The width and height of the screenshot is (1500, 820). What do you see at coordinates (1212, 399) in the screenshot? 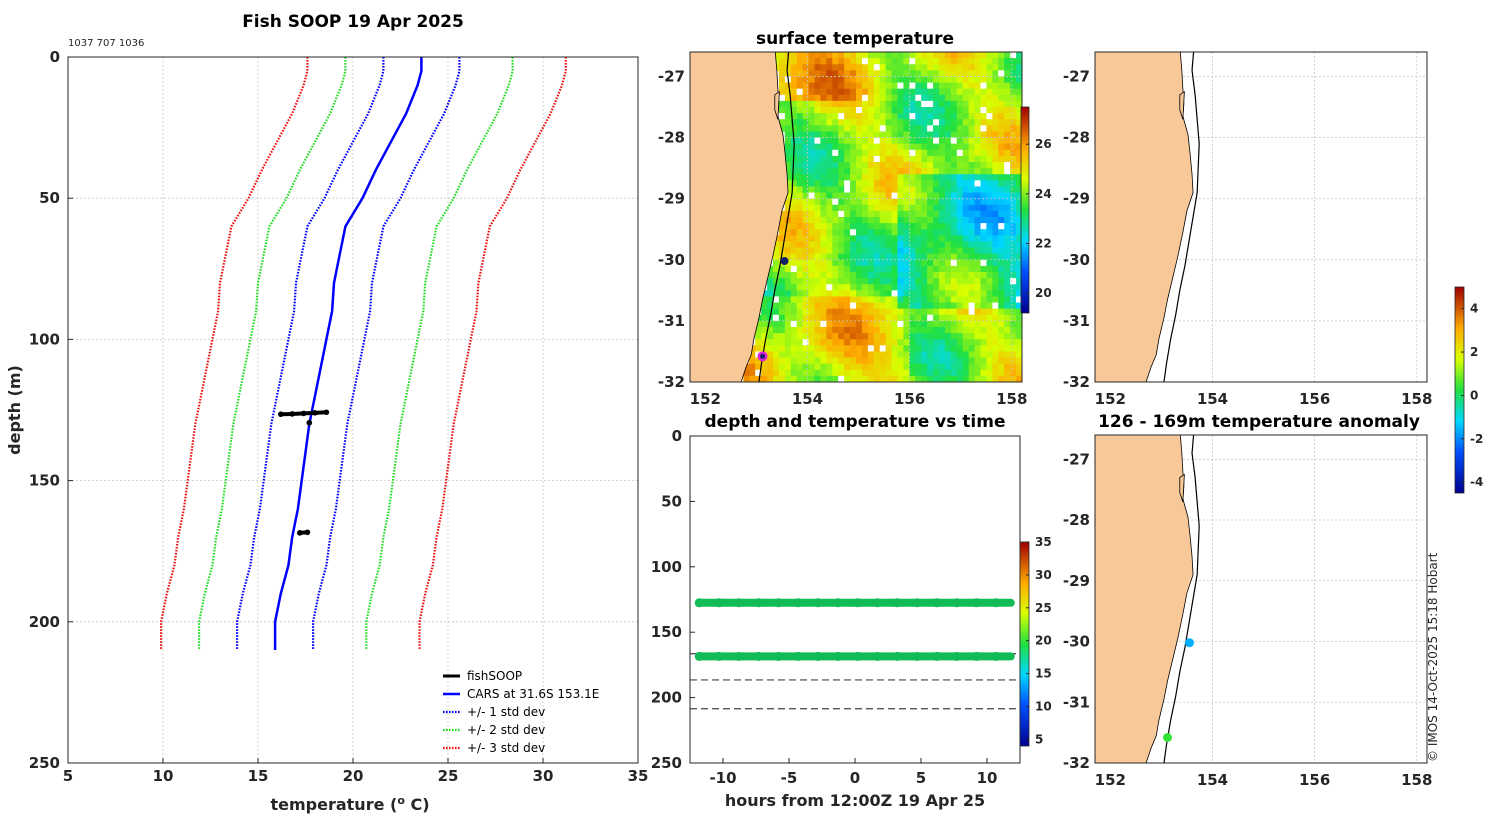
I see `blank-map-xtick-label: 154` at bounding box center [1212, 399].